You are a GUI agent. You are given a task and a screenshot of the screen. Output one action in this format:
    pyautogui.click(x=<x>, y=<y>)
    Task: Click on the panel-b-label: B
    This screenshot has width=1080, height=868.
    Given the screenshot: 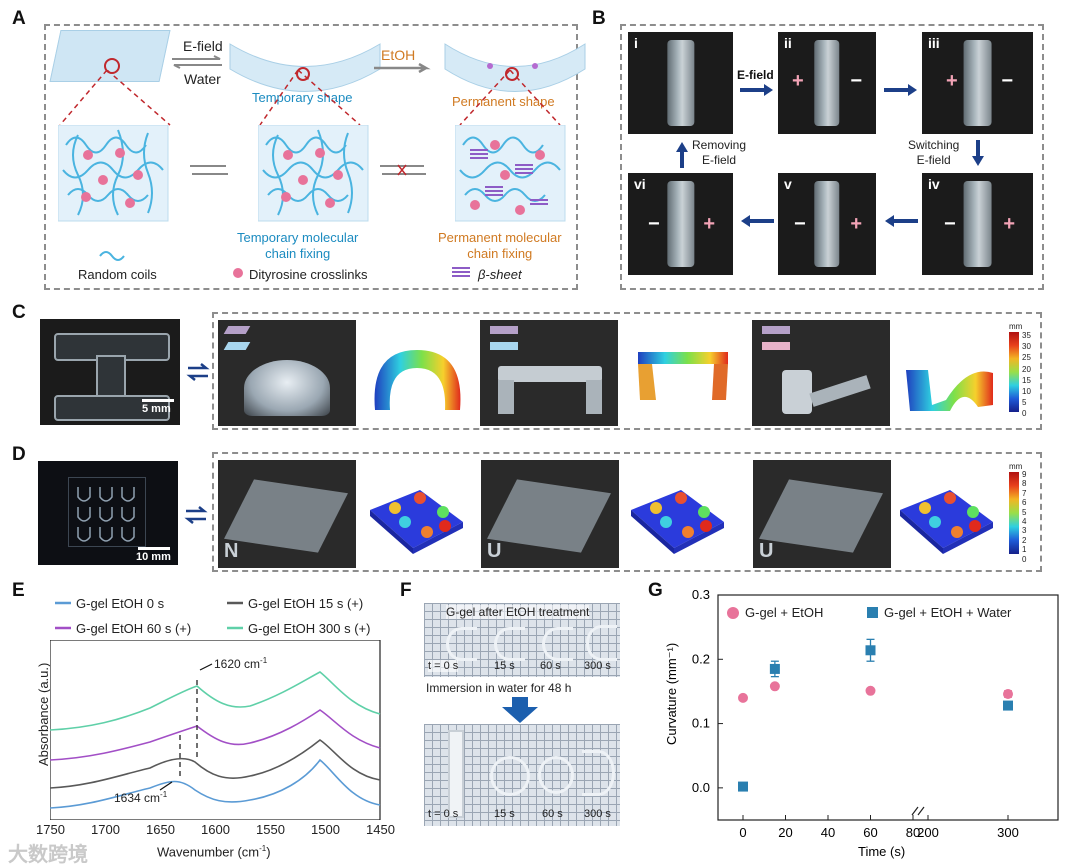 What is the action you would take?
    pyautogui.click(x=599, y=18)
    